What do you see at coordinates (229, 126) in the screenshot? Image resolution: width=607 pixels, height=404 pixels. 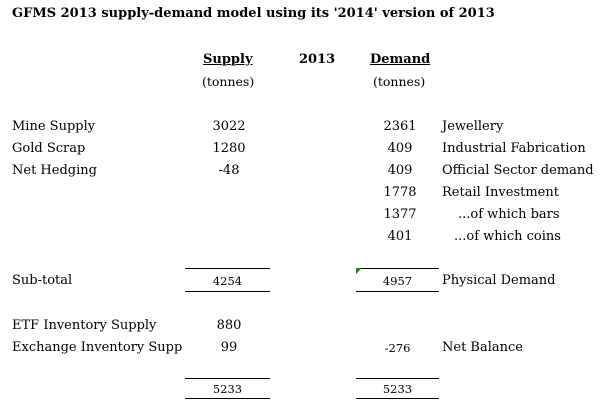 I see `supply-row-value: 3022` at bounding box center [229, 126].